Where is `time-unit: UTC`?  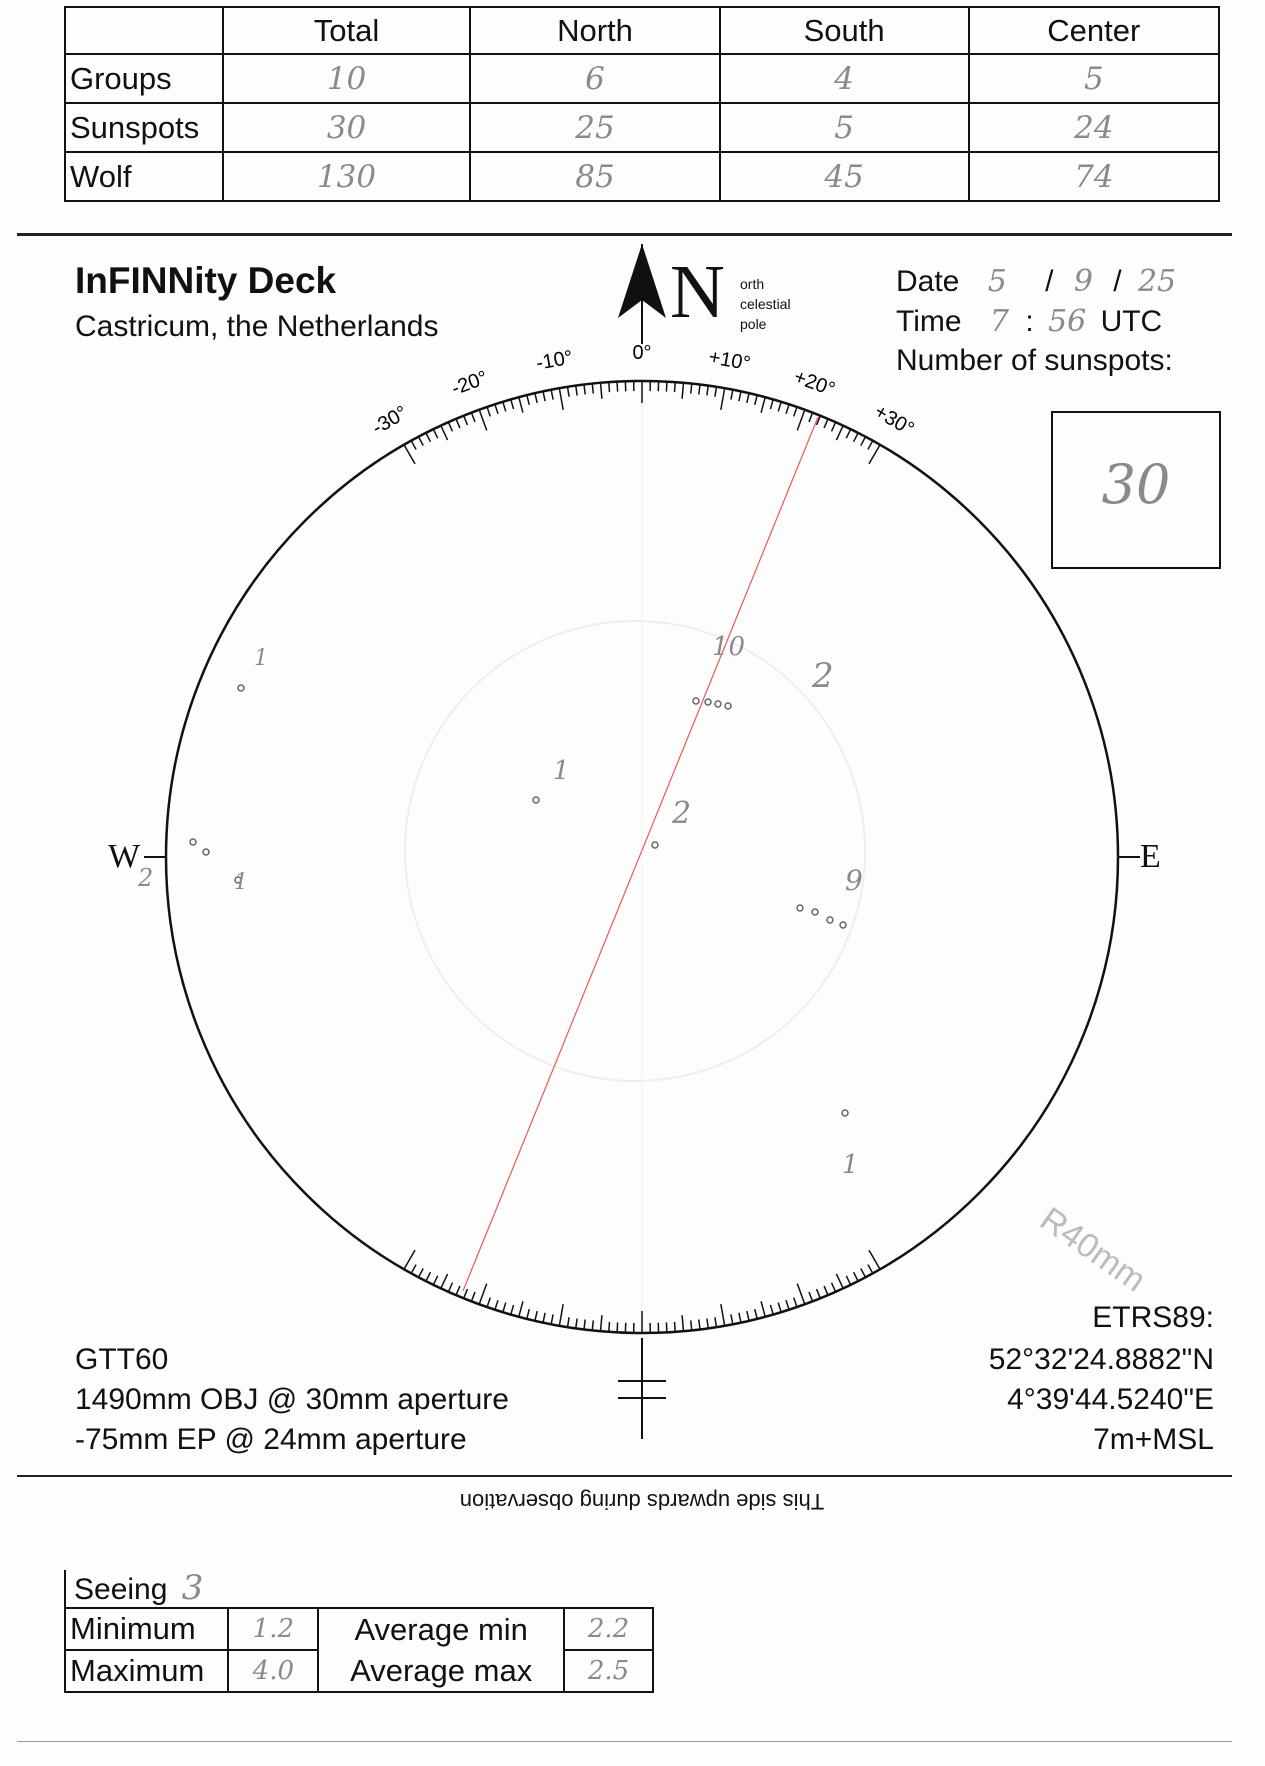 time-unit: UTC is located at coordinates (1131, 321).